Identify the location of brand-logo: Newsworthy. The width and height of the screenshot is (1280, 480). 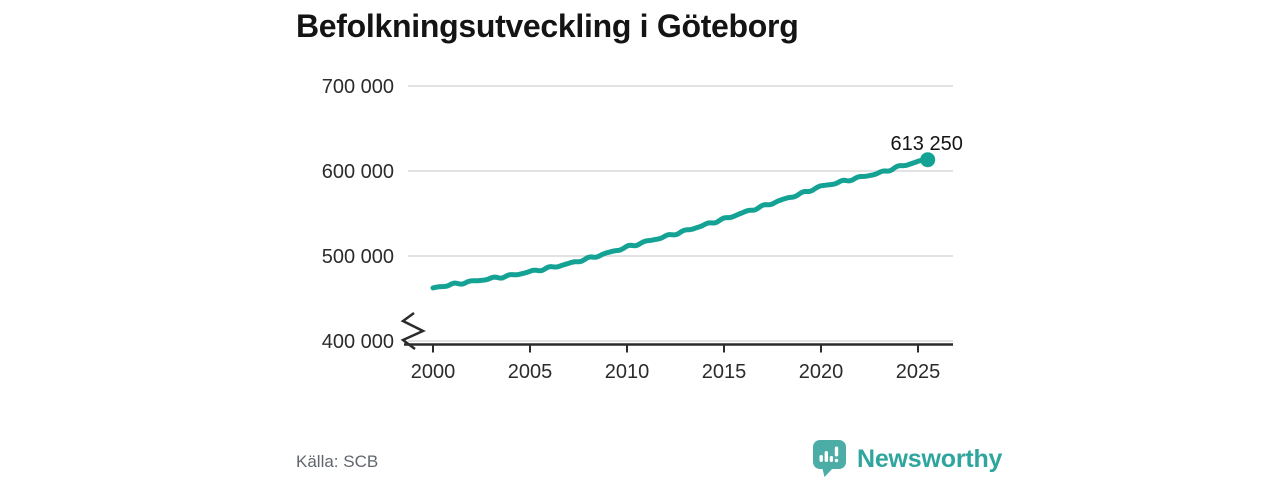
(907, 459).